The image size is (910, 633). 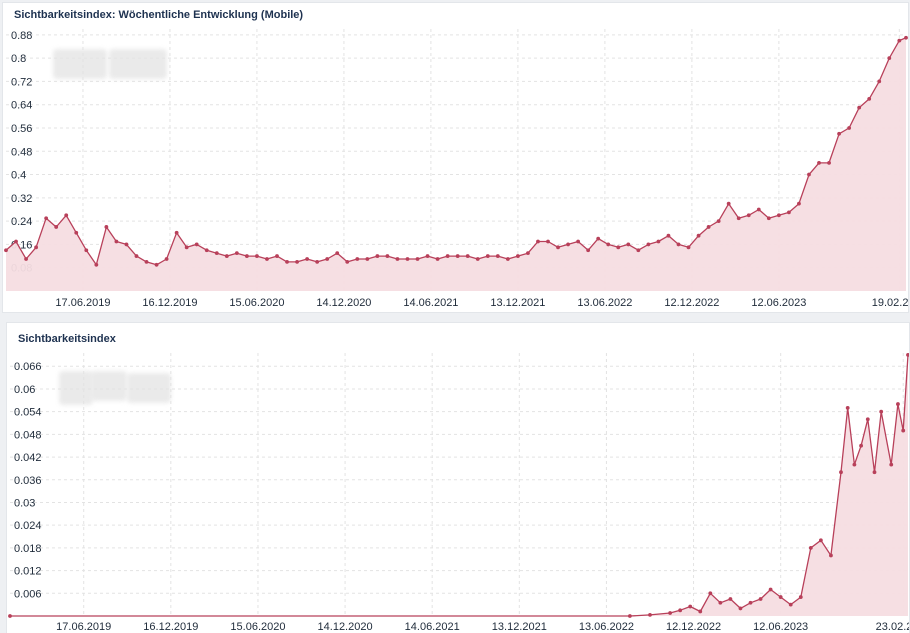 What do you see at coordinates (138, 64) in the screenshot?
I see `redacted-legend-block` at bounding box center [138, 64].